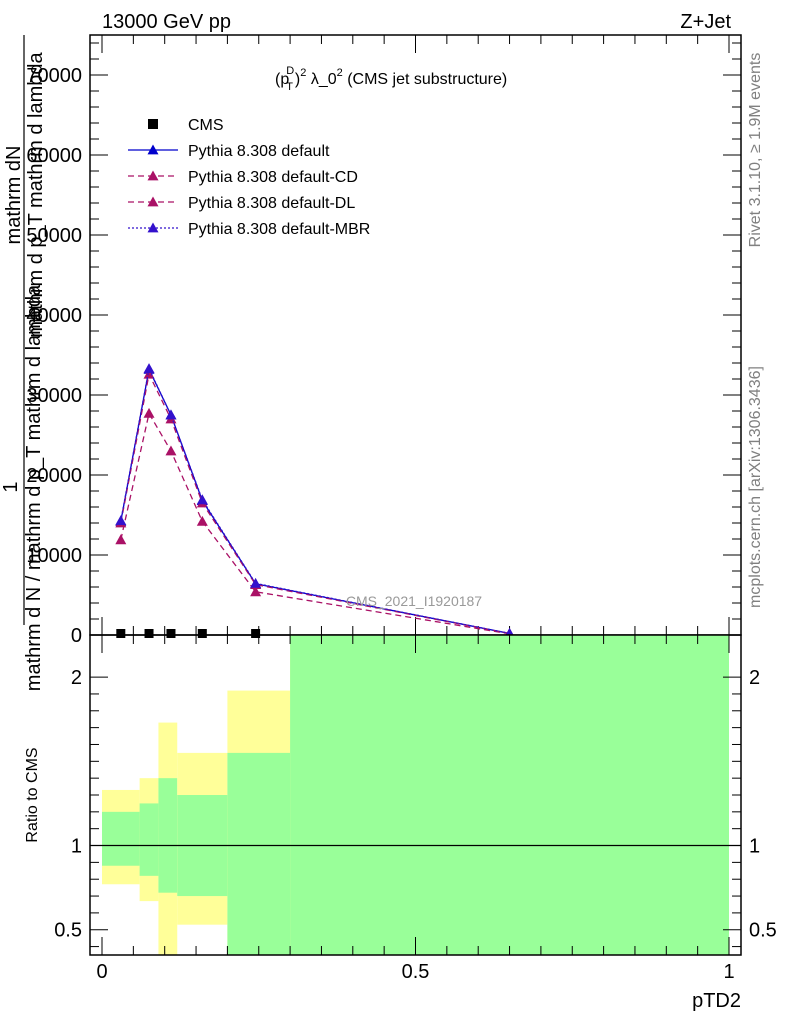  Describe the element at coordinates (754, 678) in the screenshot. I see `ratio-y-tick-label-right: 2` at that location.